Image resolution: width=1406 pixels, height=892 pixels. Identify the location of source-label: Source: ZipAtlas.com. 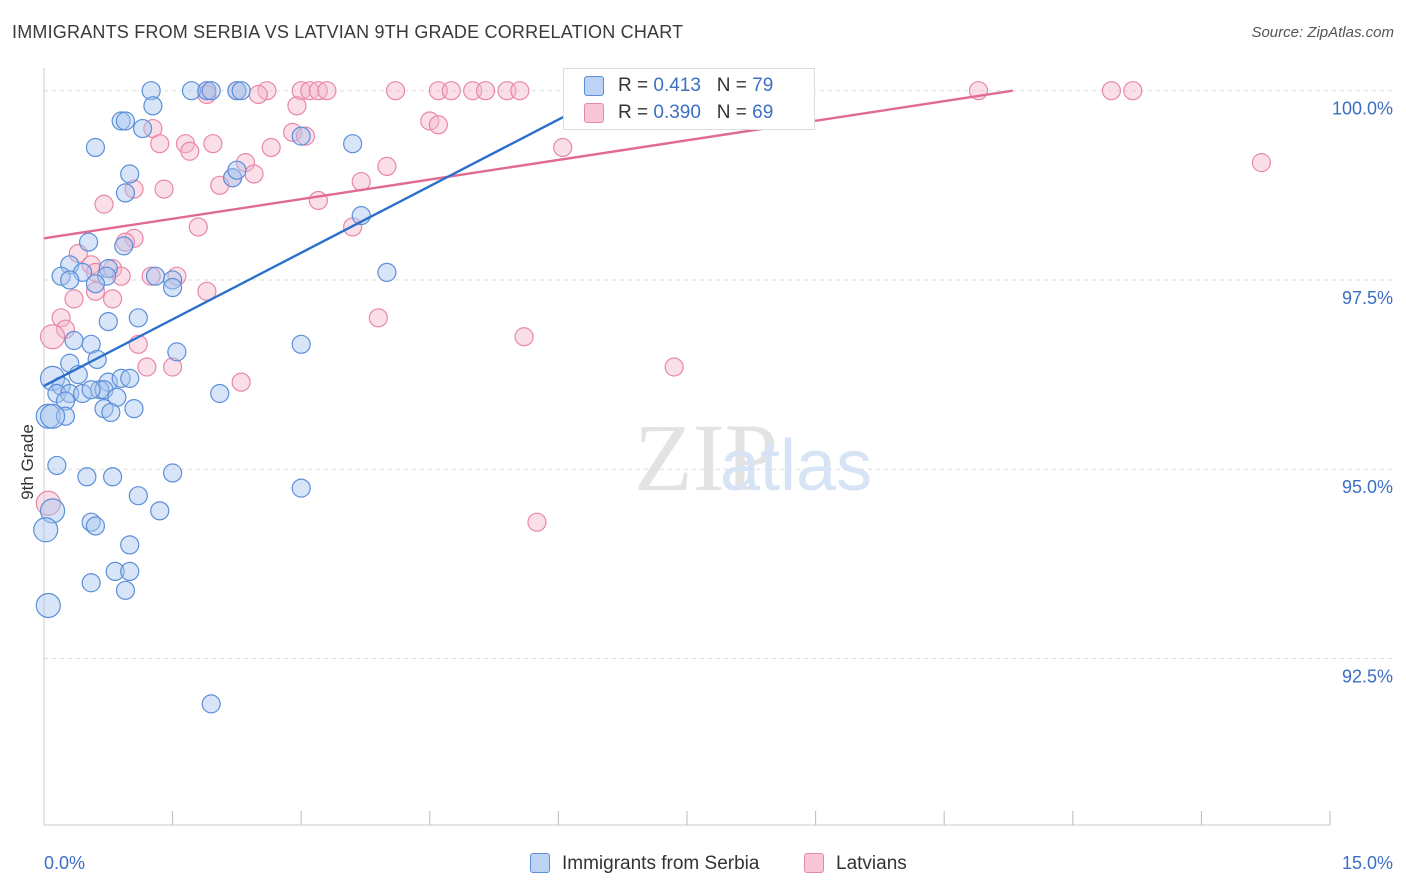
(1322, 32).